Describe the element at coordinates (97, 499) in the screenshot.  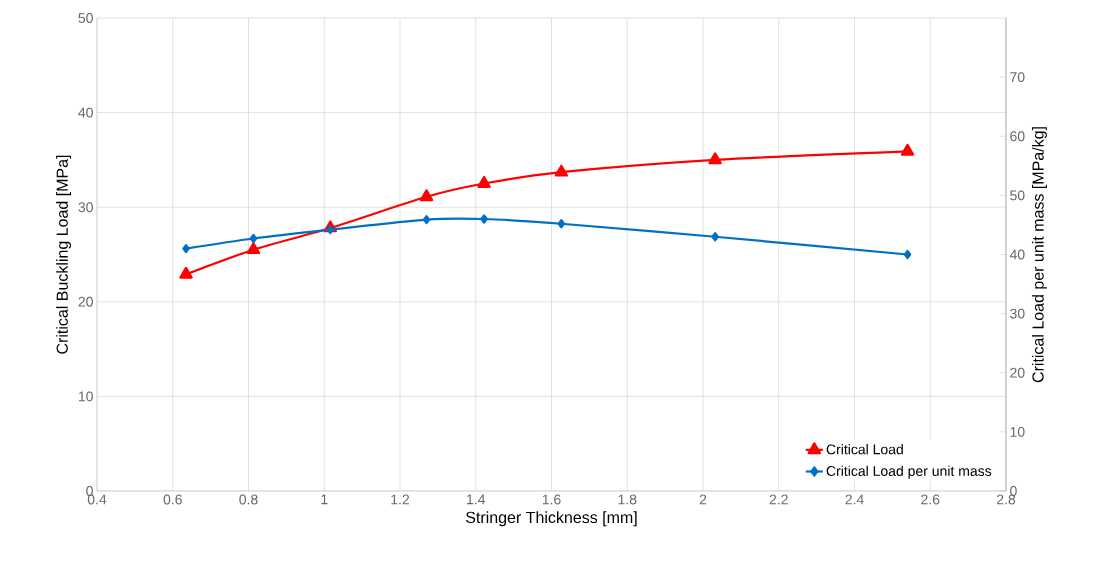
I see `x-tick-label: 0.4` at that location.